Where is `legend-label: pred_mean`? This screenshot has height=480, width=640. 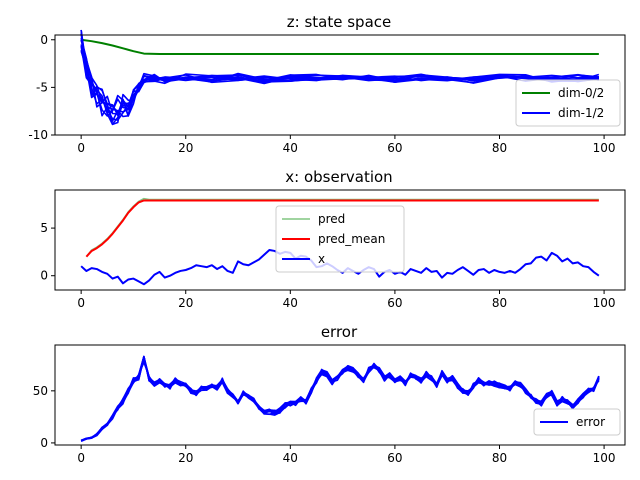
legend-label: pred_mean is located at coordinates (351, 239).